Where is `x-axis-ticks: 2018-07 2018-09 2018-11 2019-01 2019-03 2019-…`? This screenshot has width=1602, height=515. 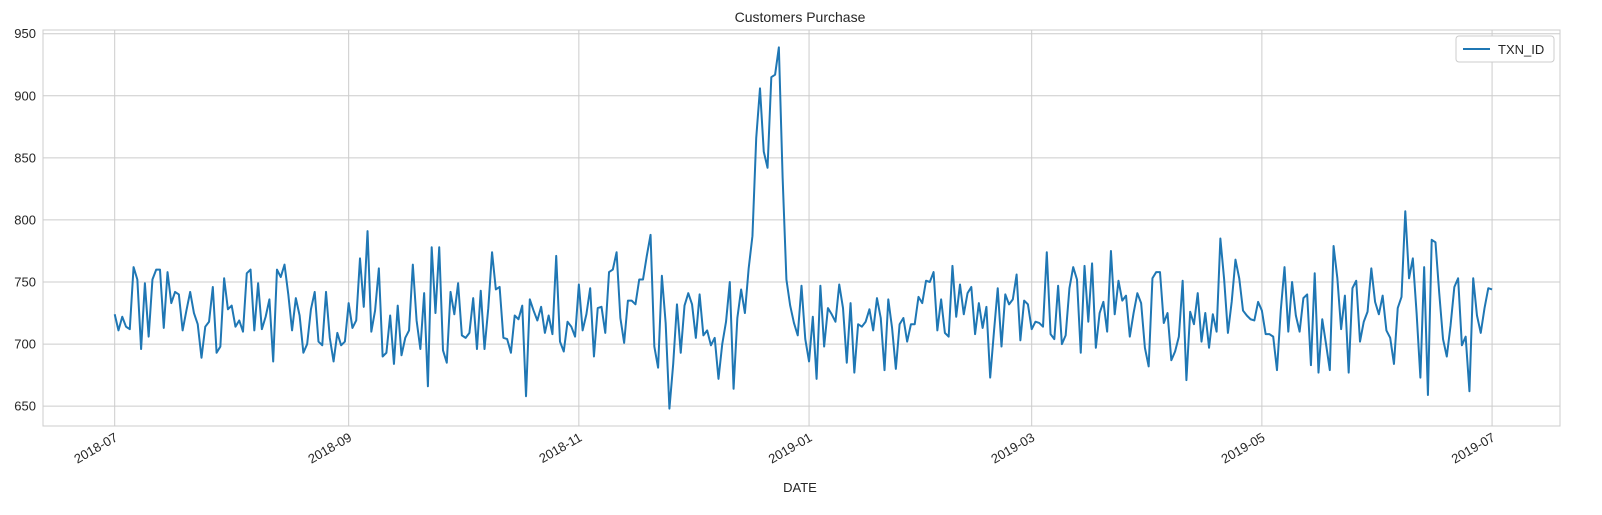
x-axis-ticks: 2018-07 2018-09 2018-11 2019-01 2019-03 2019-… is located at coordinates (784, 448).